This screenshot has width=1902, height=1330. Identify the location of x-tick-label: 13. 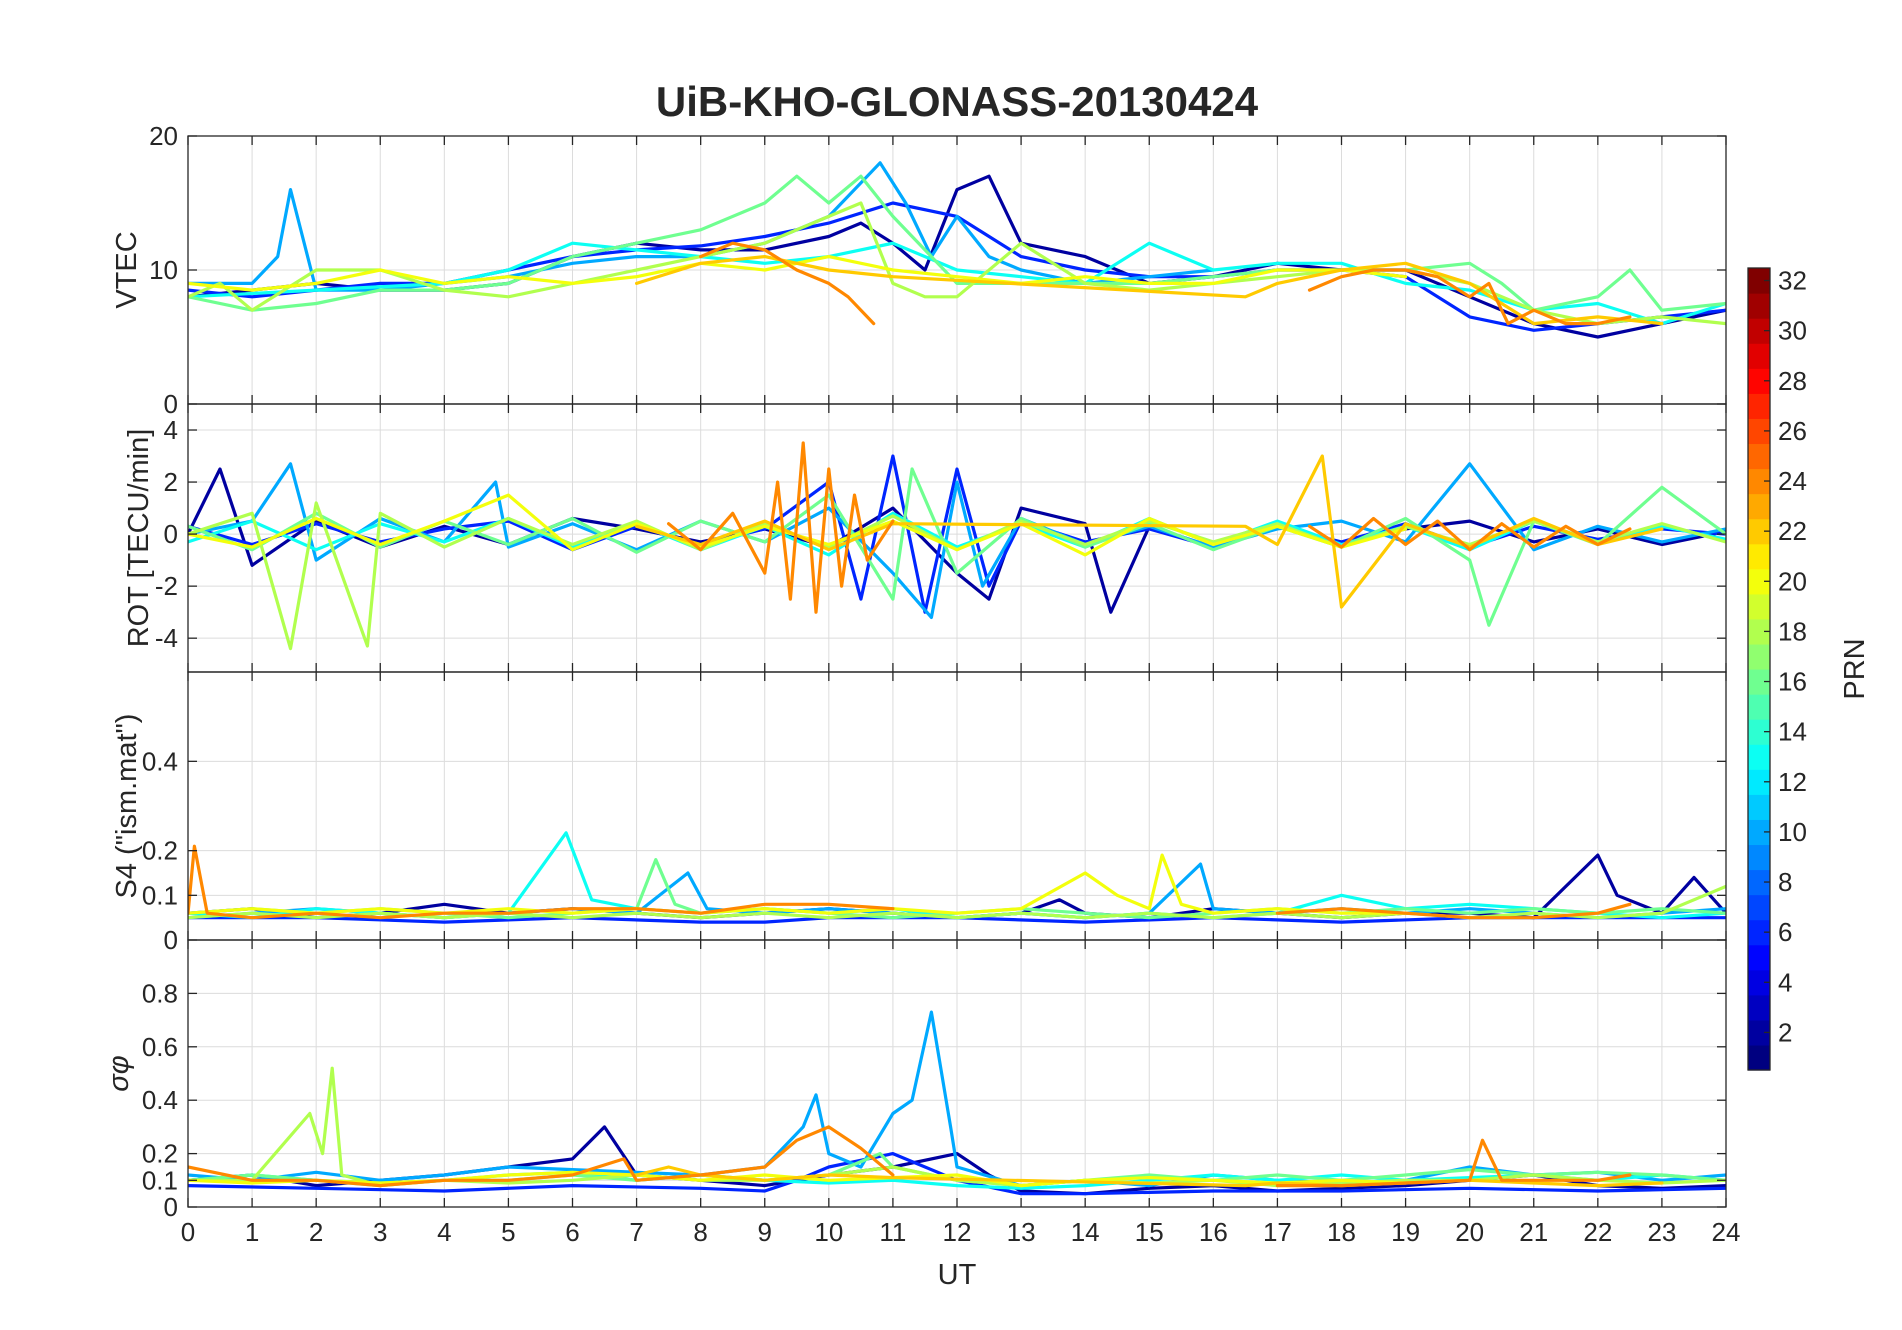
(1021, 1232).